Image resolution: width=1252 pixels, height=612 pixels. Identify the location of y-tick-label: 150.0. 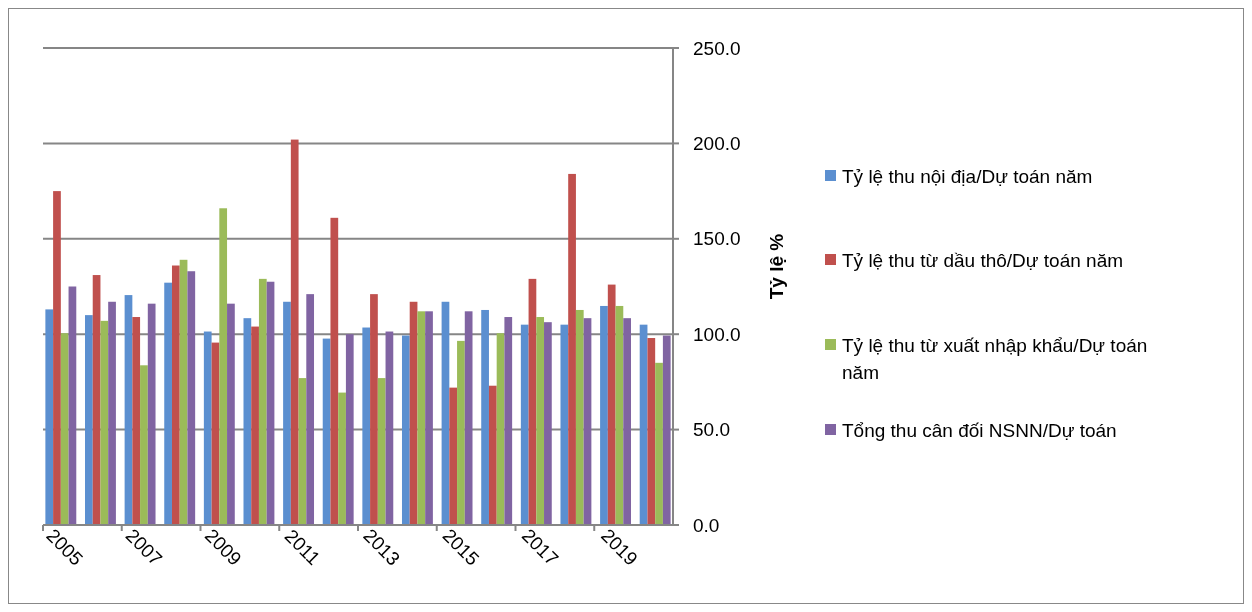
(717, 239).